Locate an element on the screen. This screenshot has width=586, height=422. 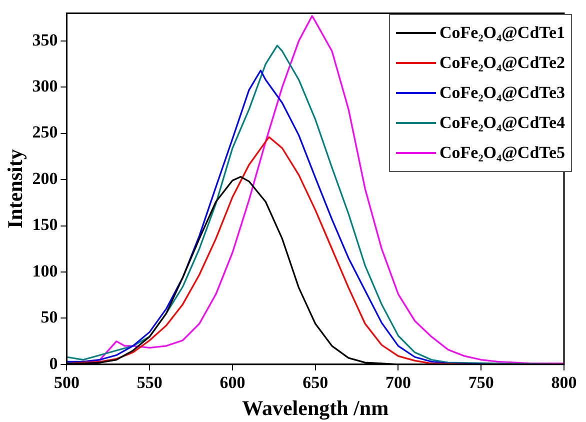
x-tick-label: 800 is located at coordinates (564, 382).